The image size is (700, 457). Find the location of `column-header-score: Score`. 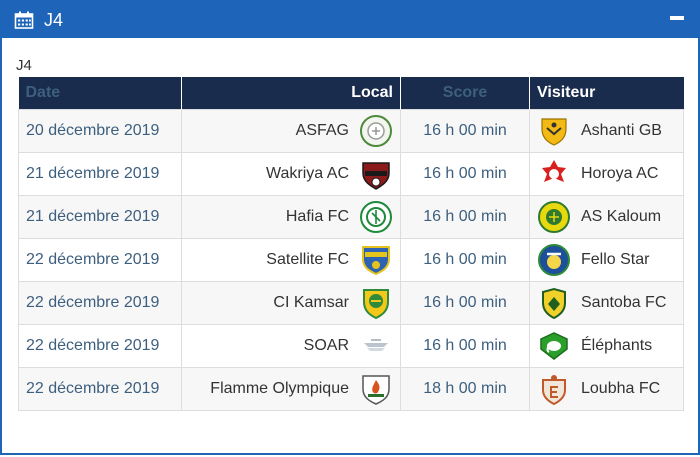

column-header-score: Score is located at coordinates (465, 93).